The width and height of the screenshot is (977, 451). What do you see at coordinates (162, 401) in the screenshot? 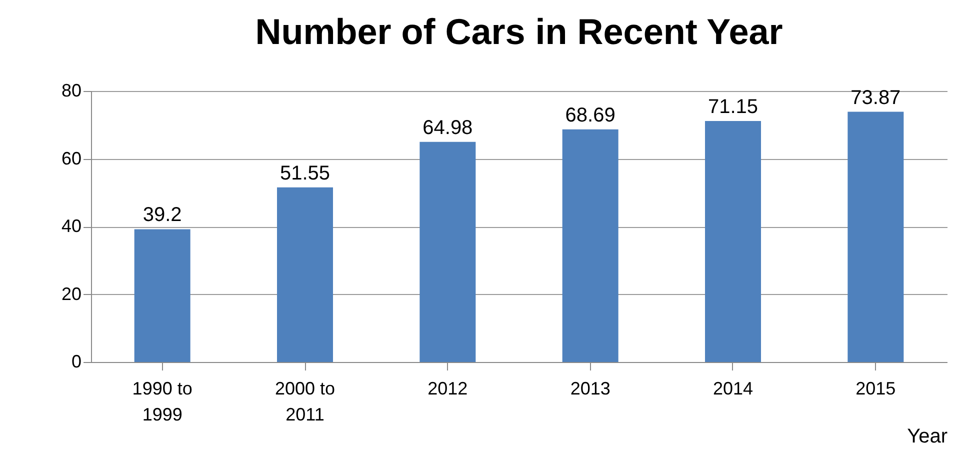
I see `x-tick-label: 1990 to 1999` at bounding box center [162, 401].